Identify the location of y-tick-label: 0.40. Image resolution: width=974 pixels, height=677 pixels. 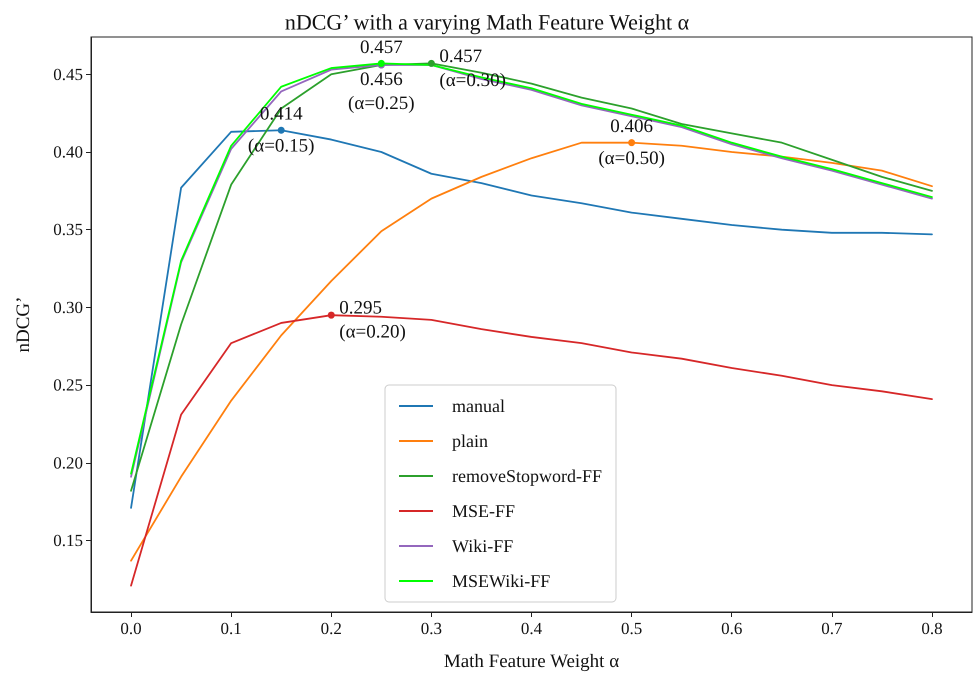
(68, 152).